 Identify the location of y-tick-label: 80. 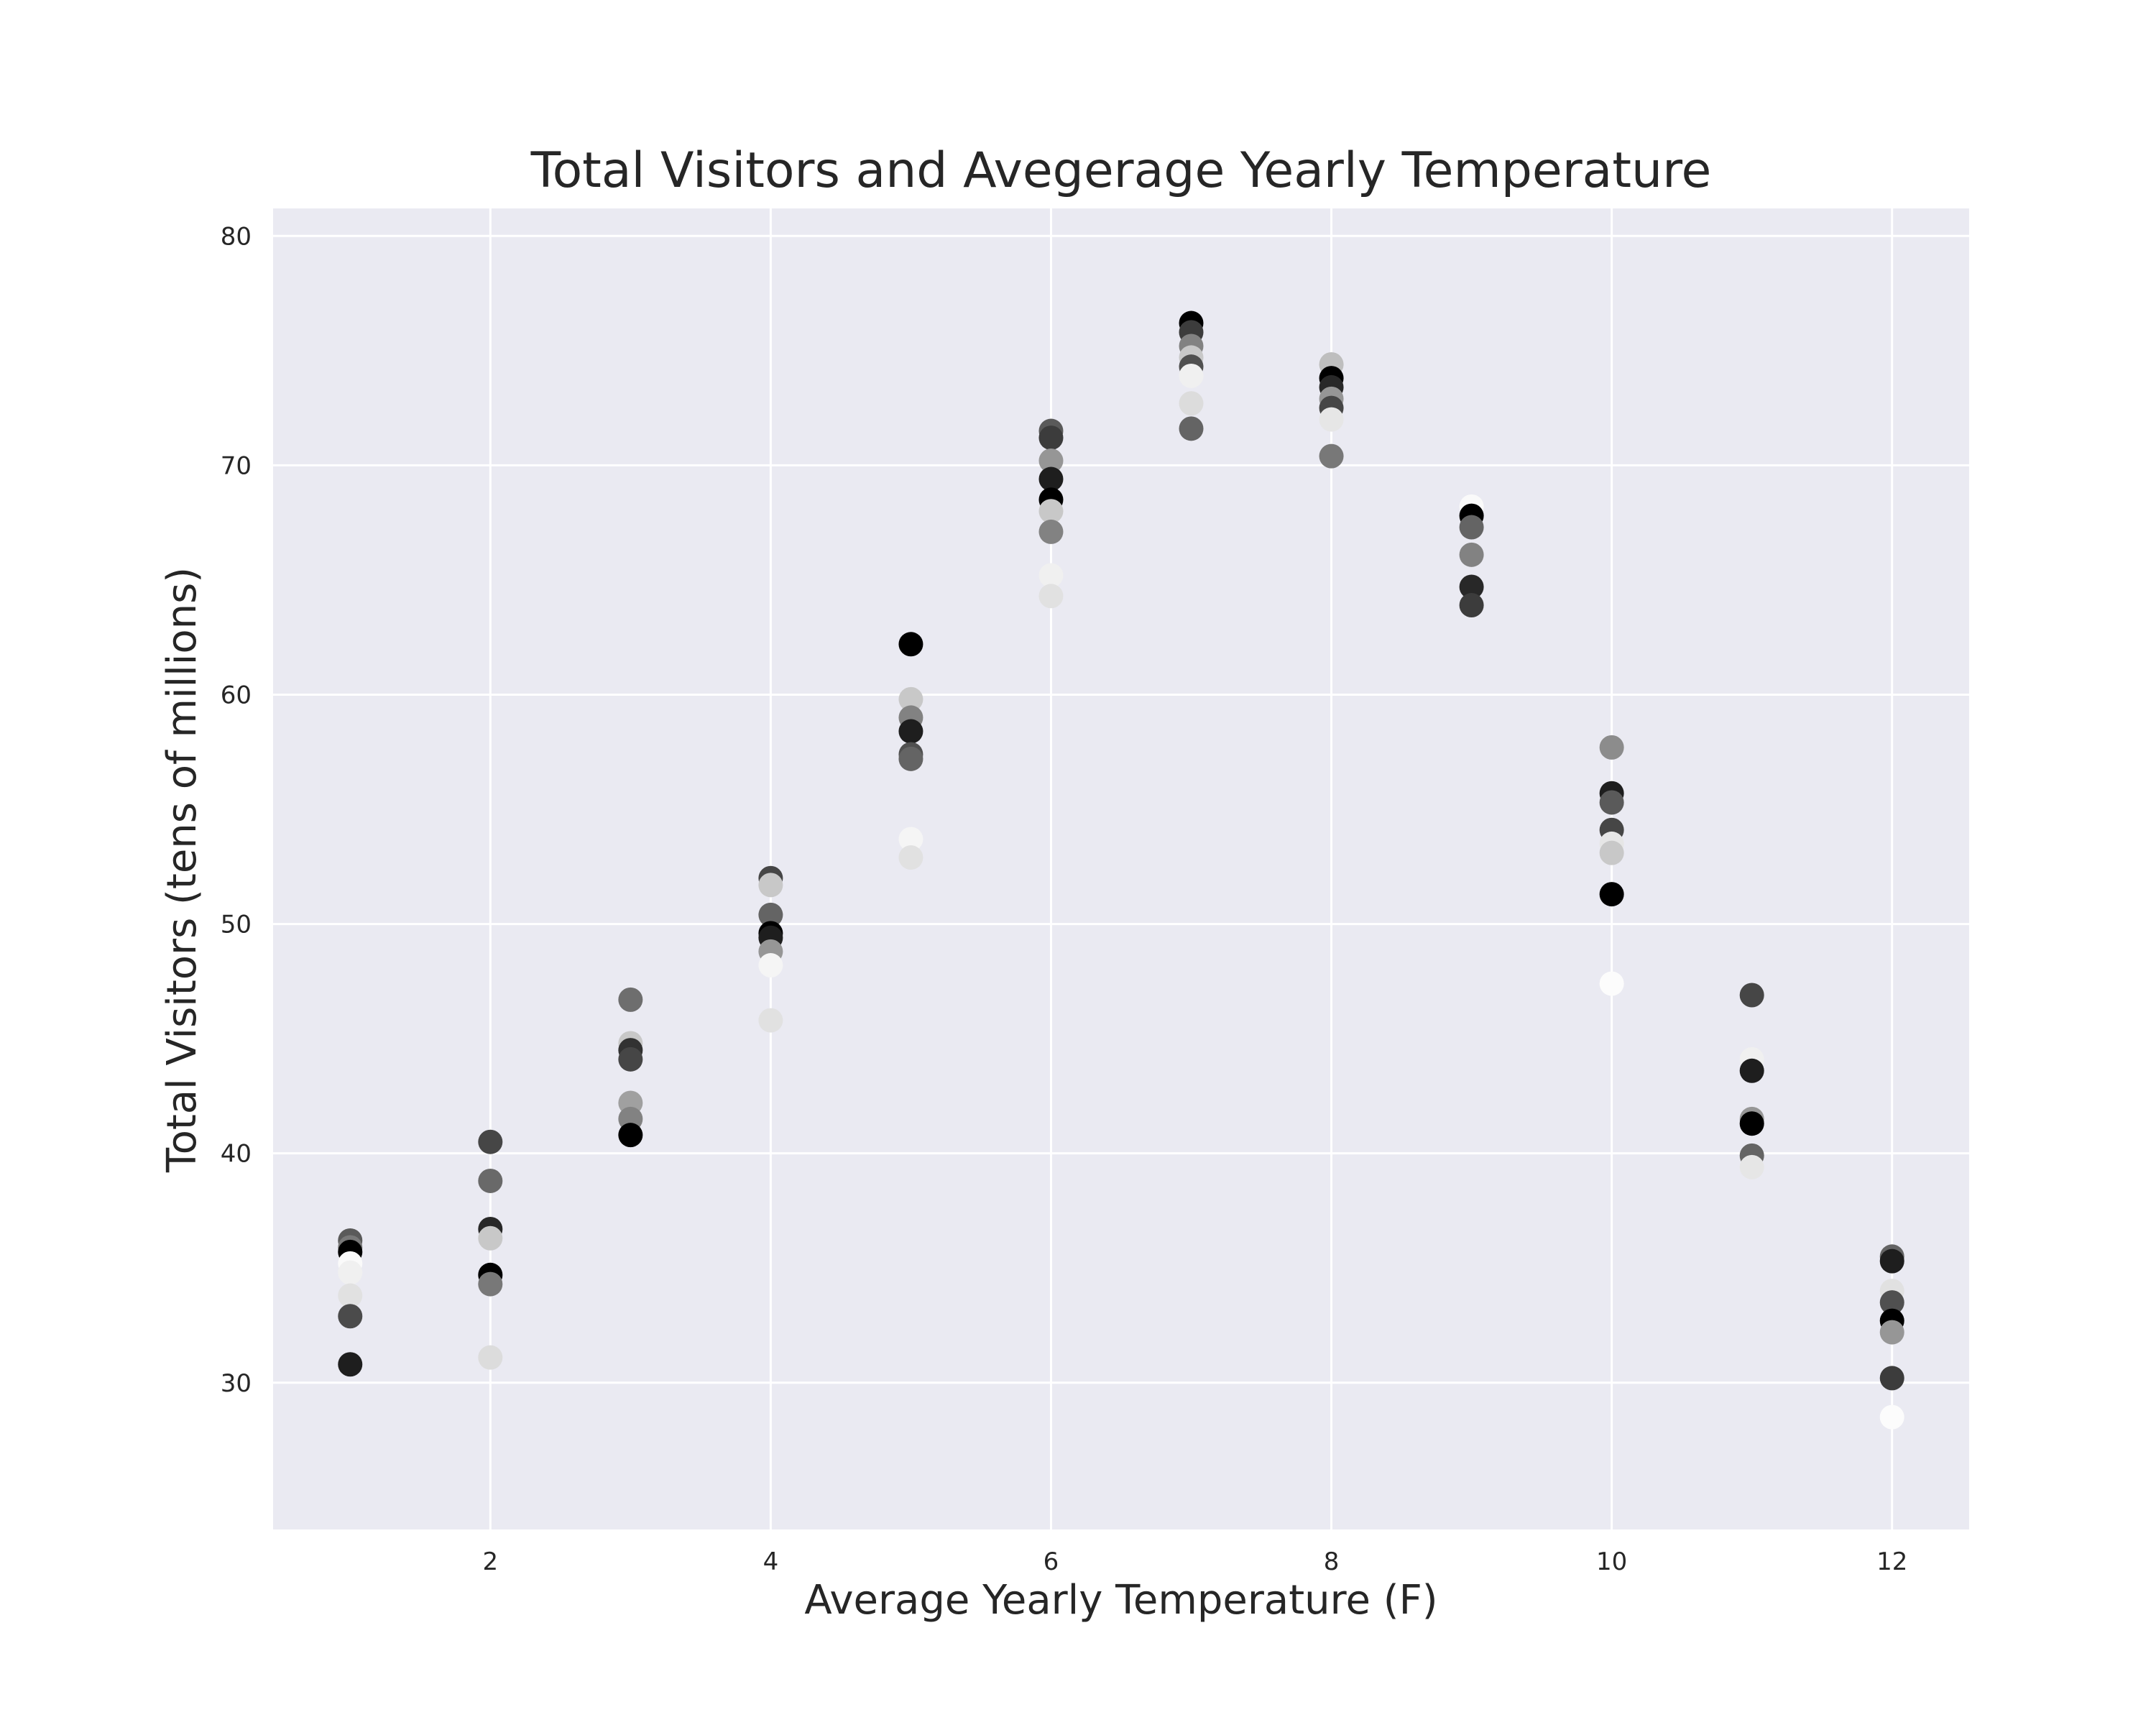
(237, 236).